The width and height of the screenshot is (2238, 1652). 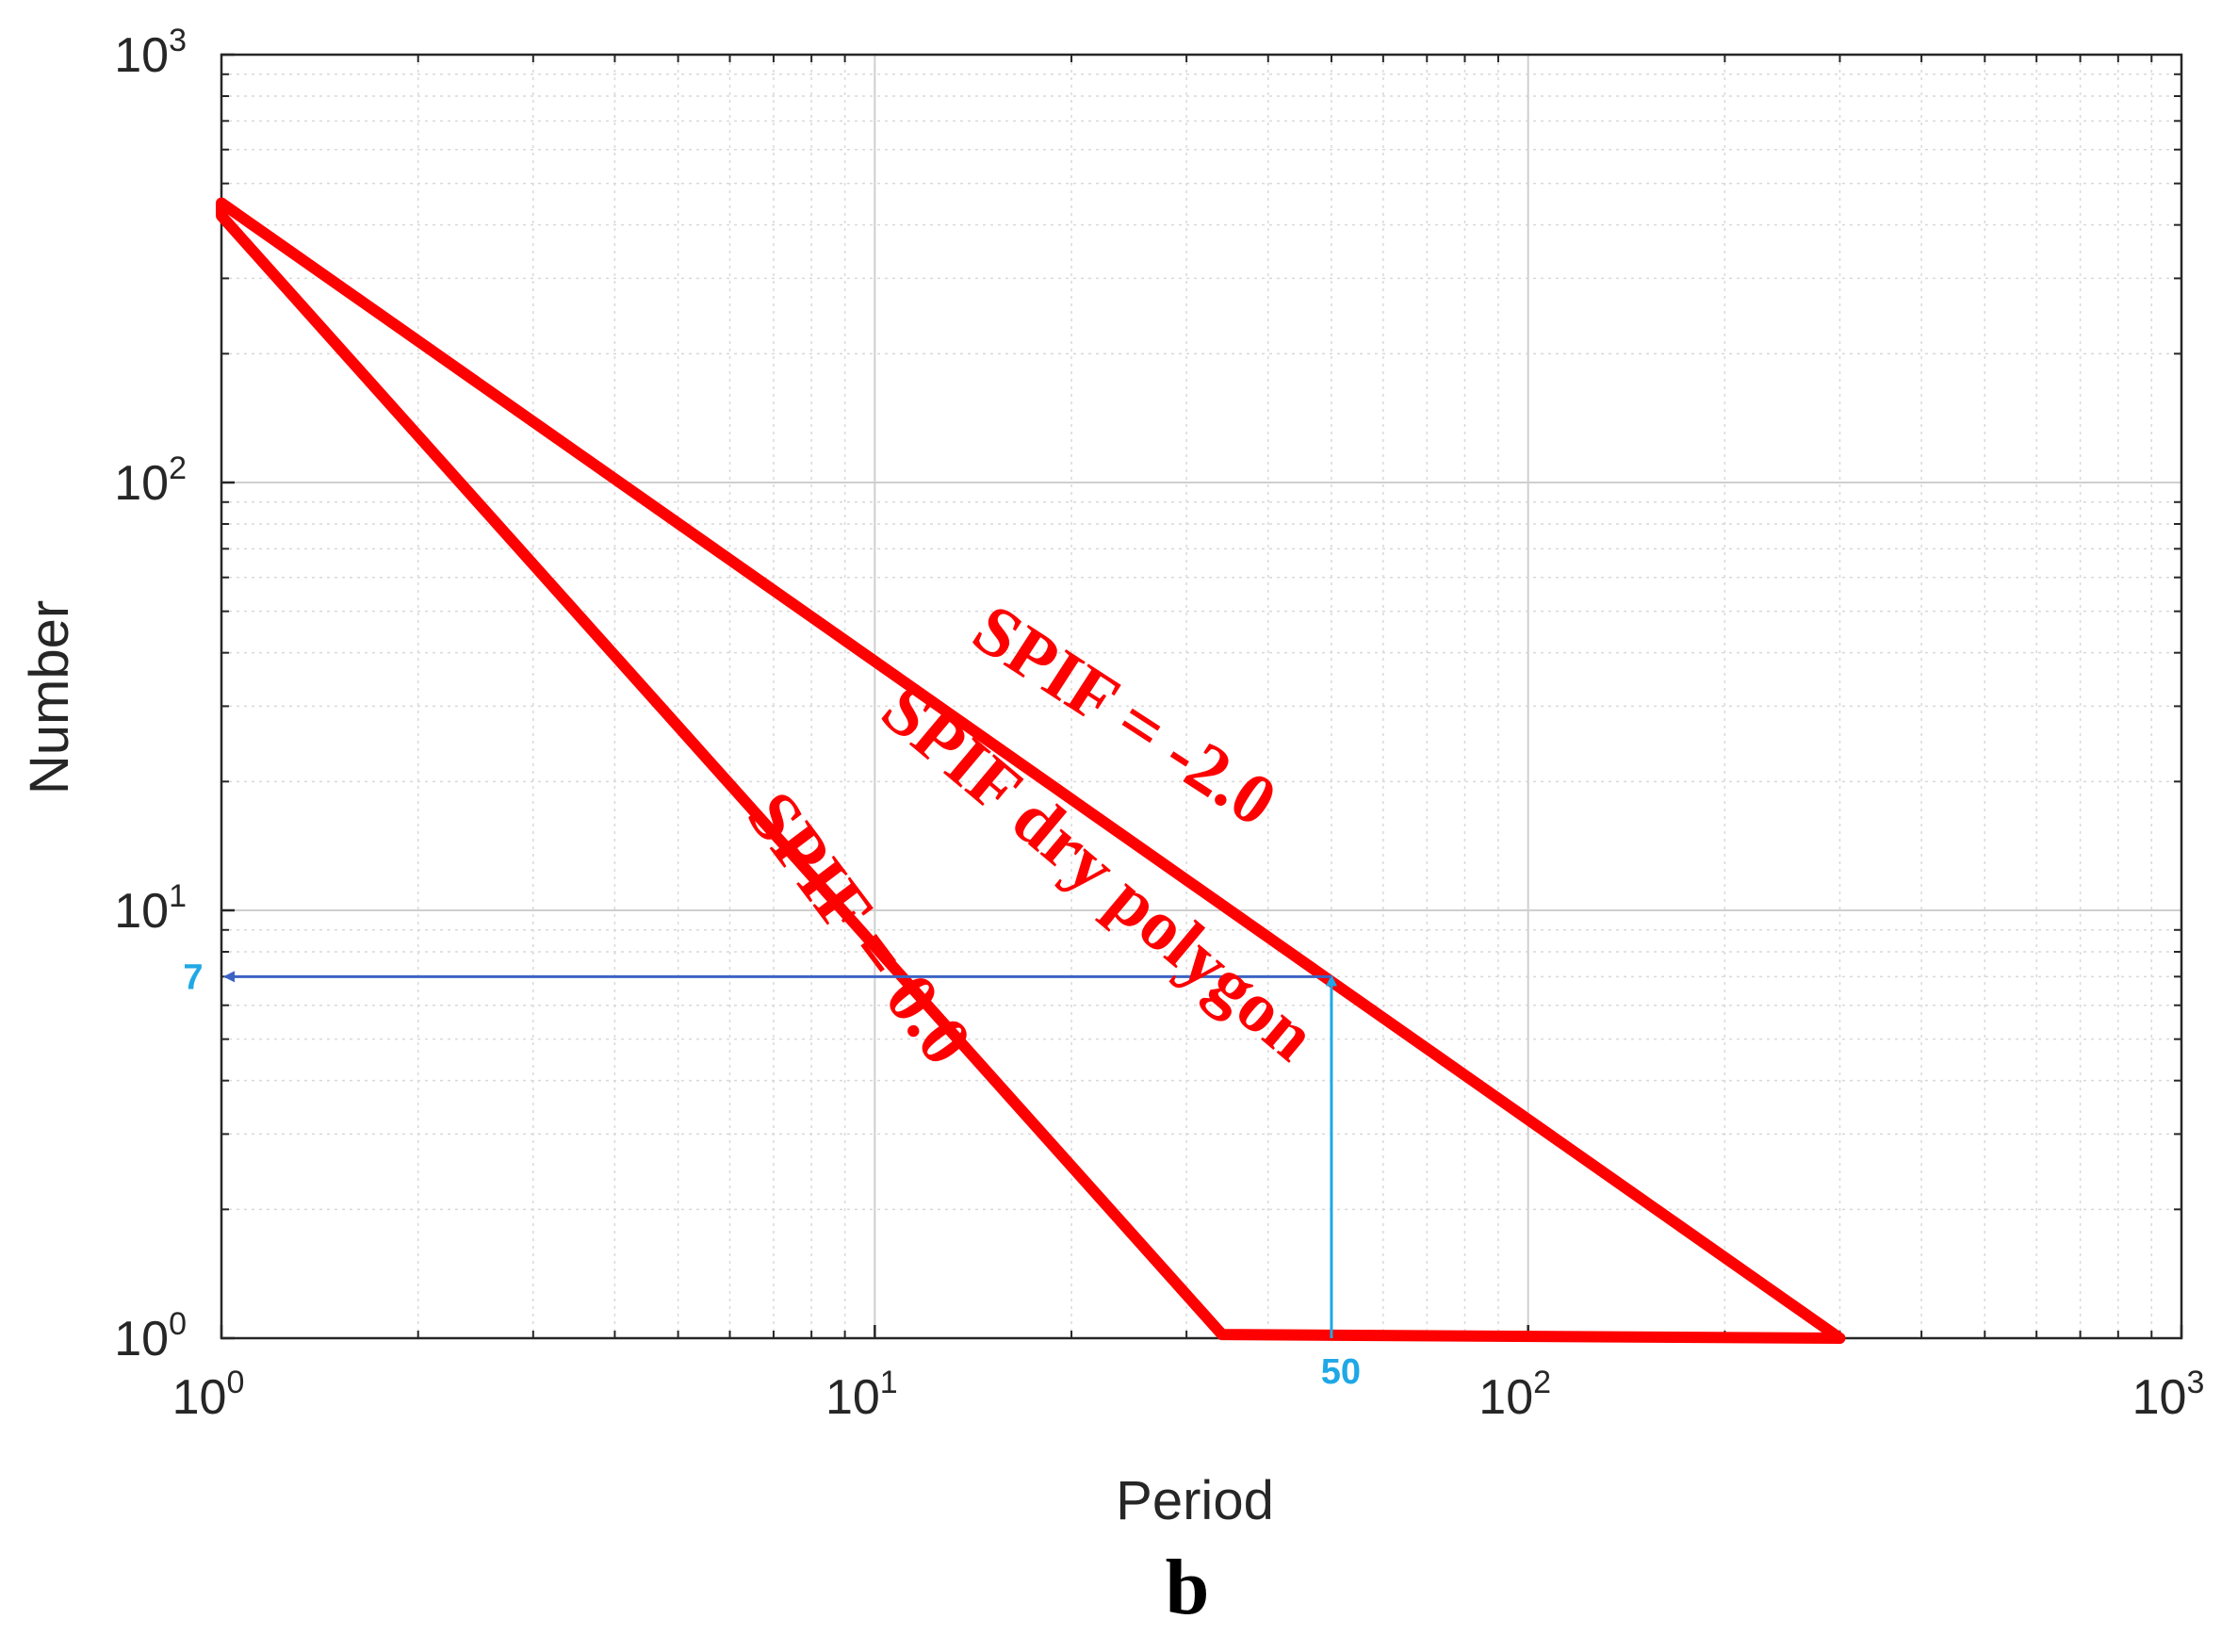 What do you see at coordinates (861, 1395) in the screenshot?
I see `x-tick-label: 10¹` at bounding box center [861, 1395].